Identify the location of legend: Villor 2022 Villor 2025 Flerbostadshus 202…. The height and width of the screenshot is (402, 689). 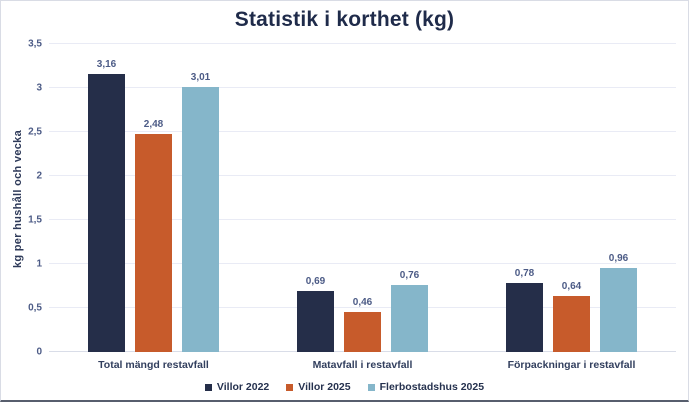
(344, 387).